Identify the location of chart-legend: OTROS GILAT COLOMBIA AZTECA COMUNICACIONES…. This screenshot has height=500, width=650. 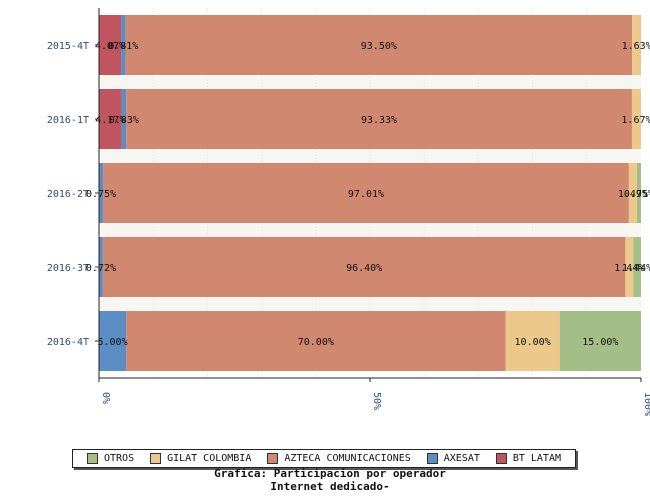
(324, 458).